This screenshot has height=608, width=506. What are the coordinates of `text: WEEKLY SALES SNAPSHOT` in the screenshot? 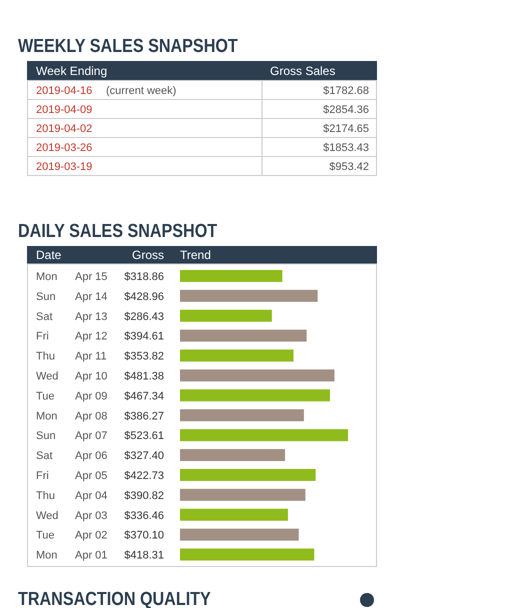 It's located at (128, 45).